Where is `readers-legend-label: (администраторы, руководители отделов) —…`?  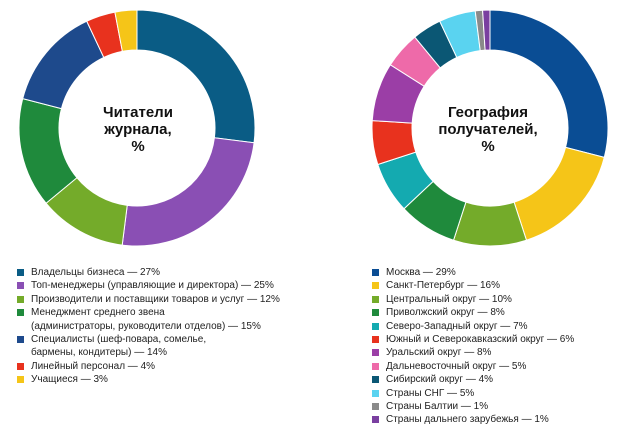 readers-legend-label: (администраторы, руководители отделов) —… is located at coordinates (146, 326).